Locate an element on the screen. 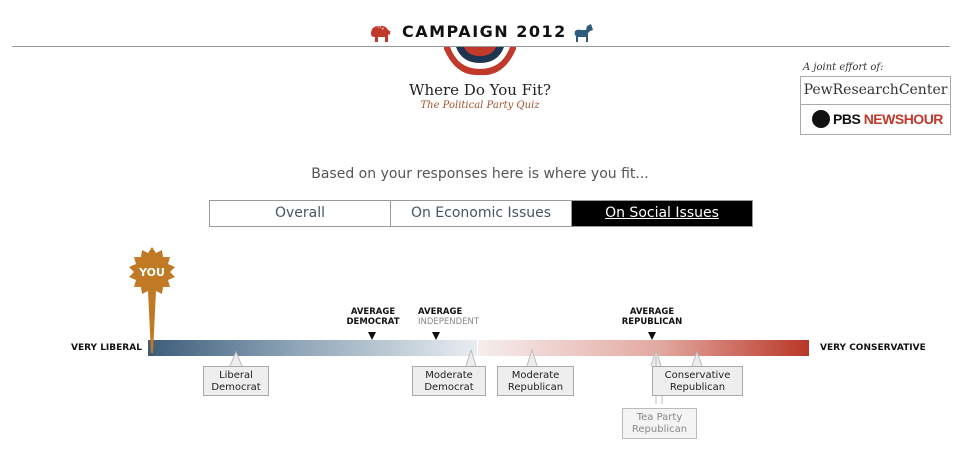  conservative-republican-line2: Republican is located at coordinates (697, 387).